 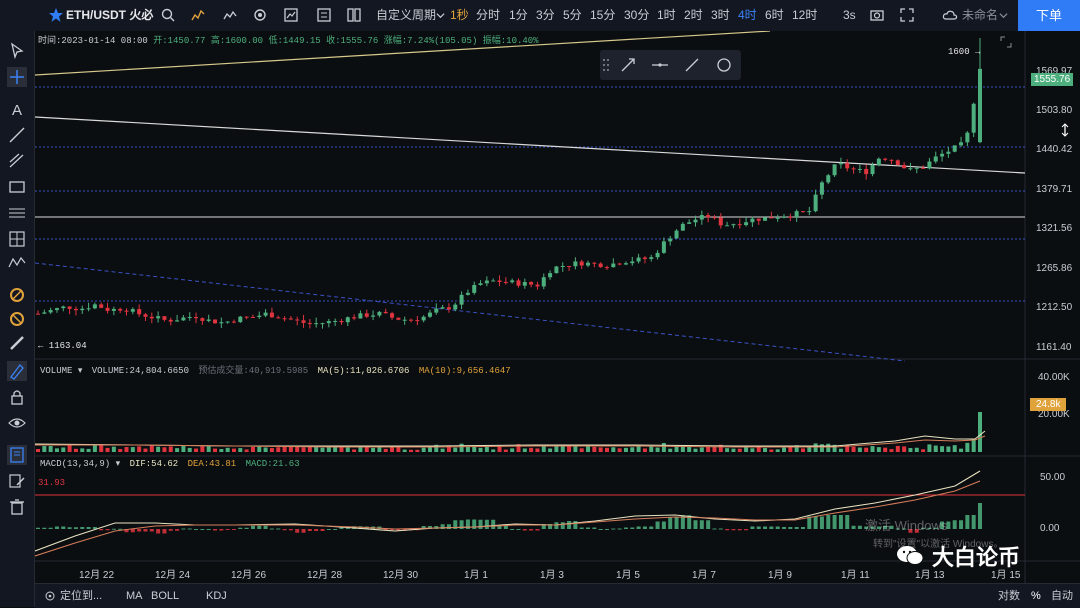 I want to click on auto-scale-toggle: 自动, so click(x=1062, y=596).